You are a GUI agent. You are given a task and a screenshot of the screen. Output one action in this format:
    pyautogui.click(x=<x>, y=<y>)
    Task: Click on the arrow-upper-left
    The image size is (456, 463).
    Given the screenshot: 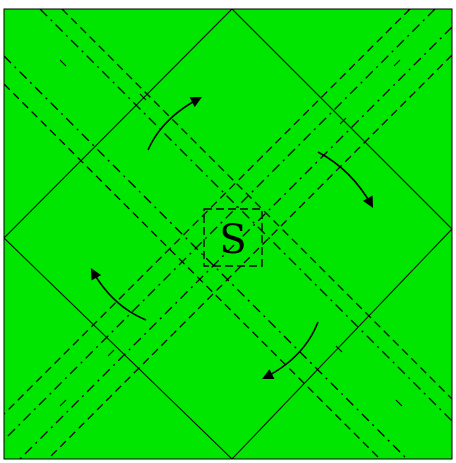 What is the action you would take?
    pyautogui.click(x=174, y=123)
    